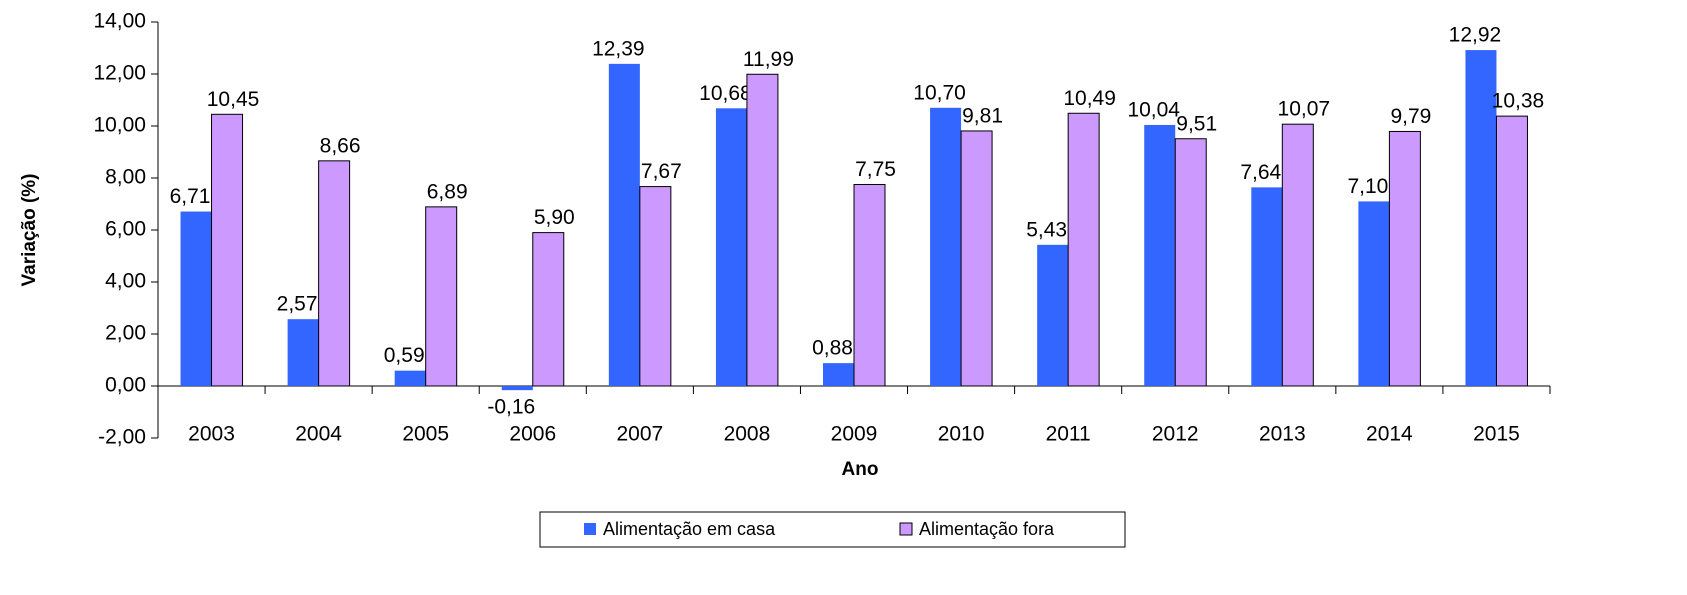 Image resolution: width=1687 pixels, height=595 pixels. Describe the element at coordinates (854, 434) in the screenshot. I see `x-tick-label: 2009` at that location.